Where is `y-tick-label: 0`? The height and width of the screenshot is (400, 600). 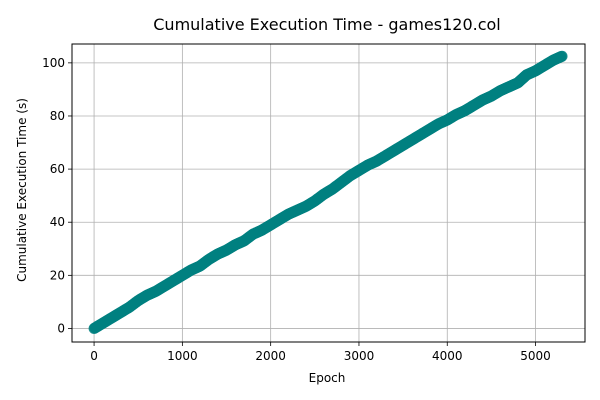 y-tick-label: 0 is located at coordinates (61, 328).